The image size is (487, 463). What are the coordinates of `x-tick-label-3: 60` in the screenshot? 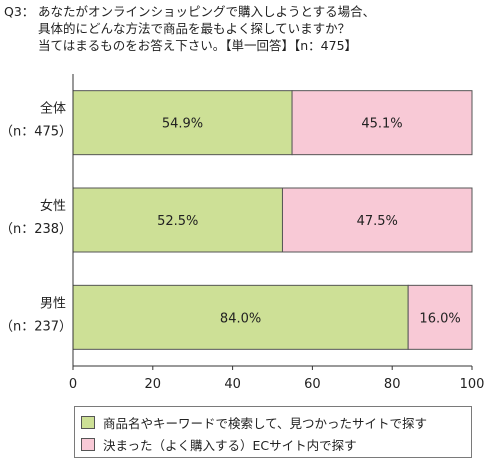 It's located at (312, 384).